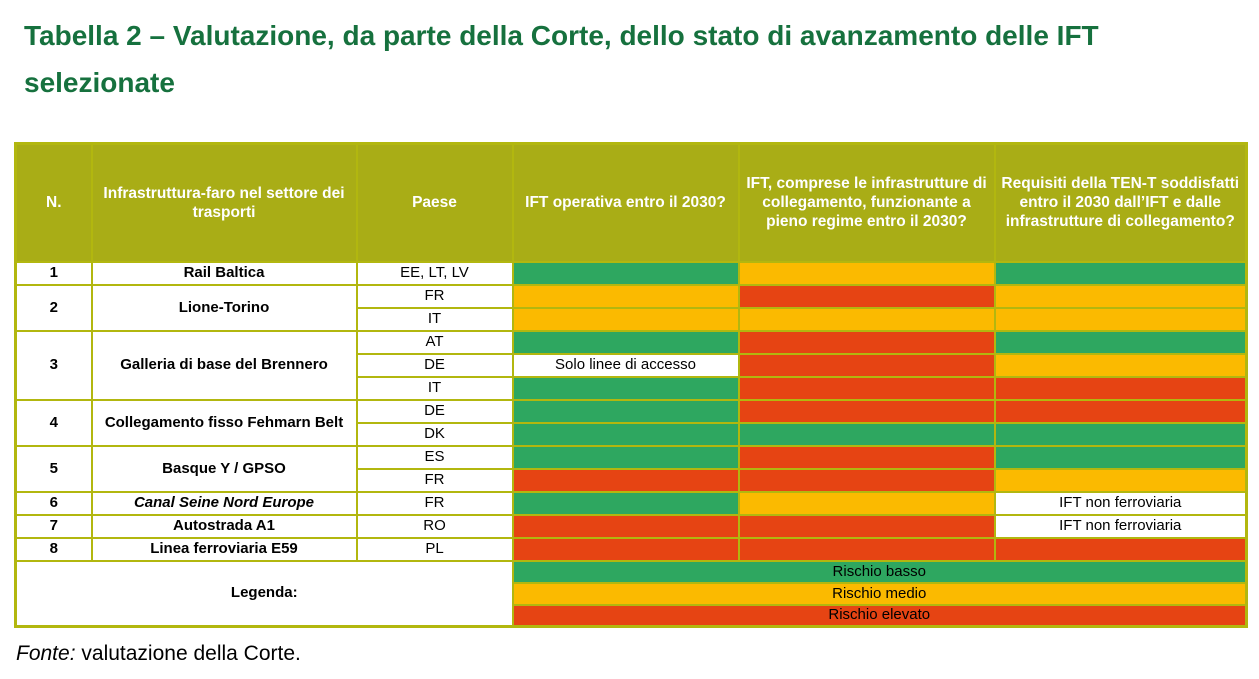  I want to click on table-row: 5 Basque Y / GPSO ES, so click(631, 468).